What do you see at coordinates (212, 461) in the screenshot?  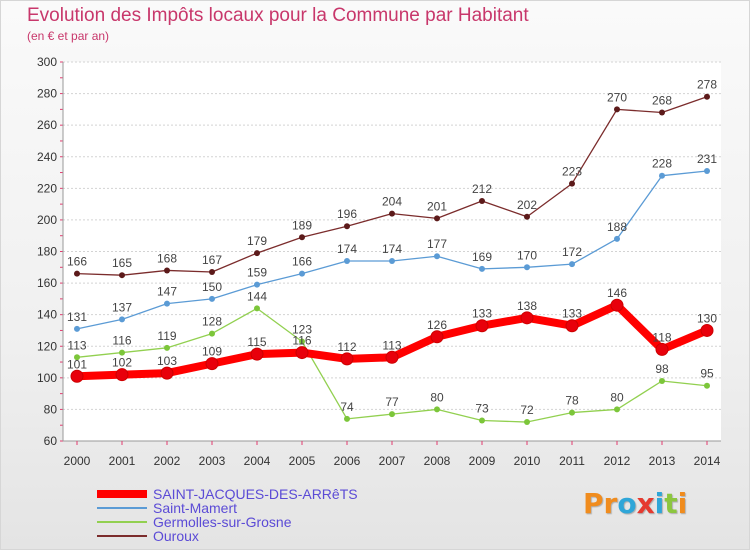 I see `x-tick-label: 2003` at bounding box center [212, 461].